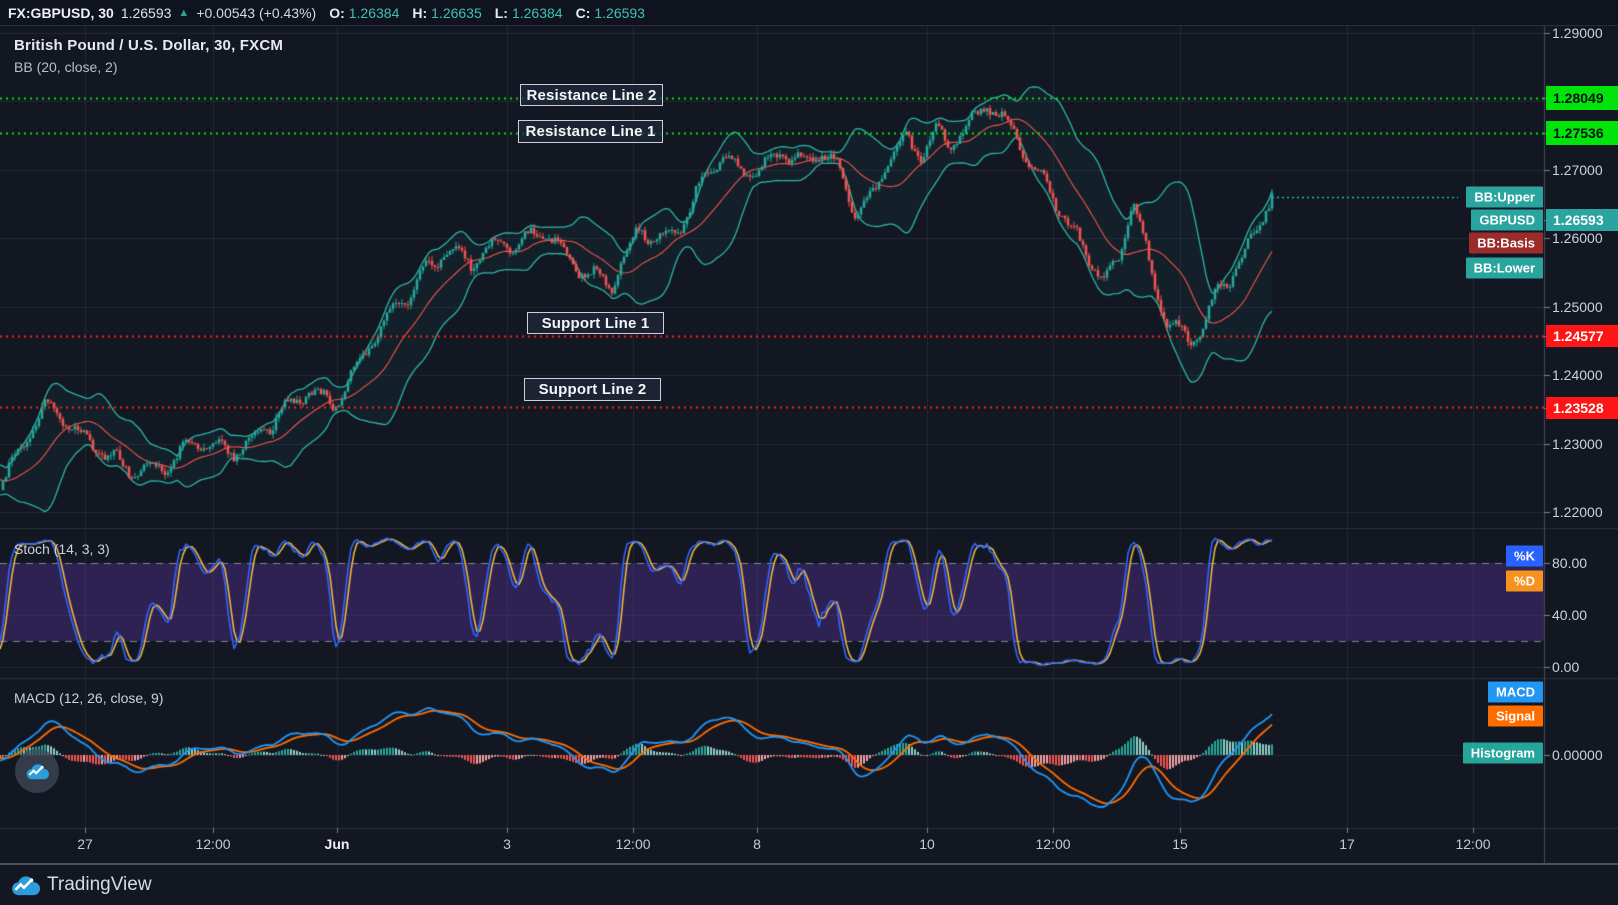  Describe the element at coordinates (146, 12) in the screenshot. I see `last-price: 1.26593` at that location.